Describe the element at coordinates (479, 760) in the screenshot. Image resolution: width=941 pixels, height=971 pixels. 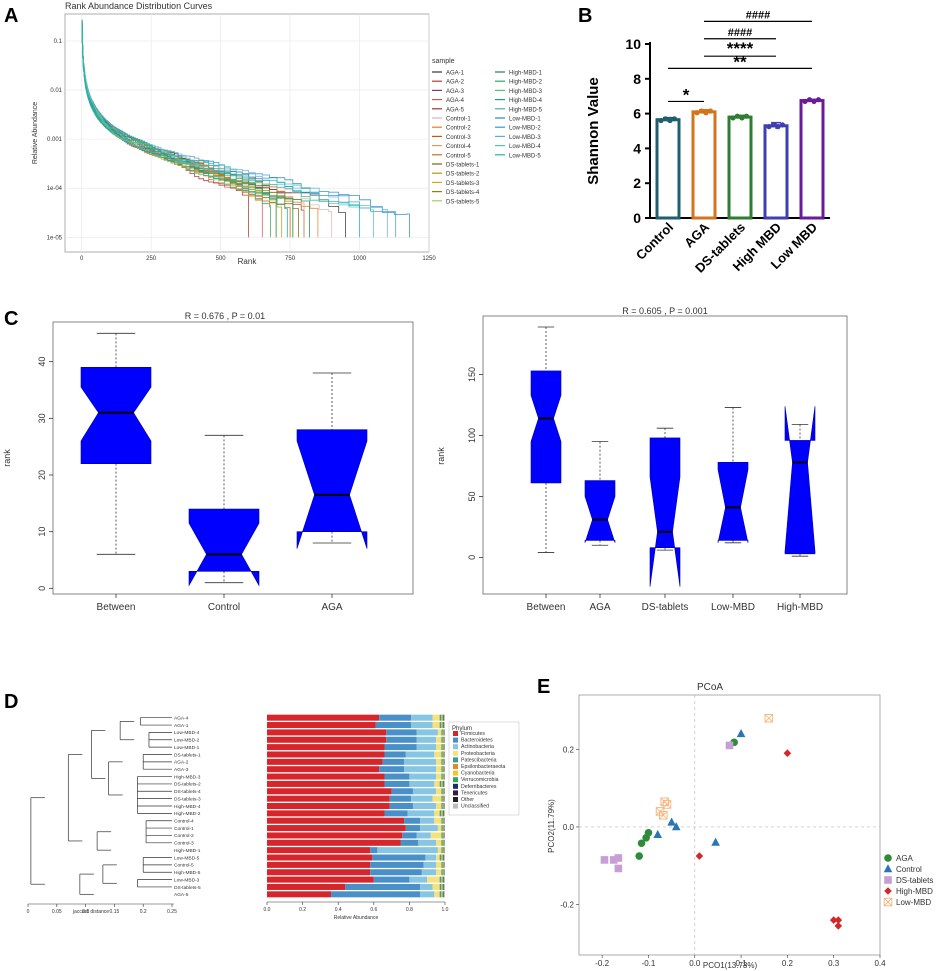
I see `phylum-legend-label: Patescibacteria` at that location.